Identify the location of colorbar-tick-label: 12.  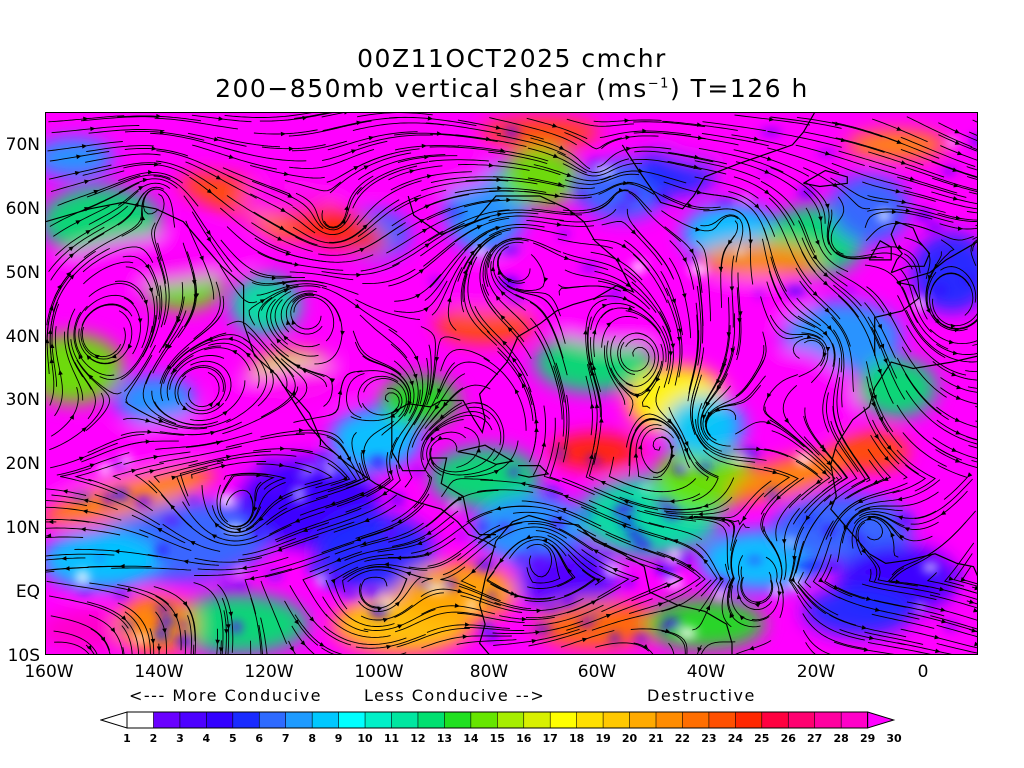
(418, 738).